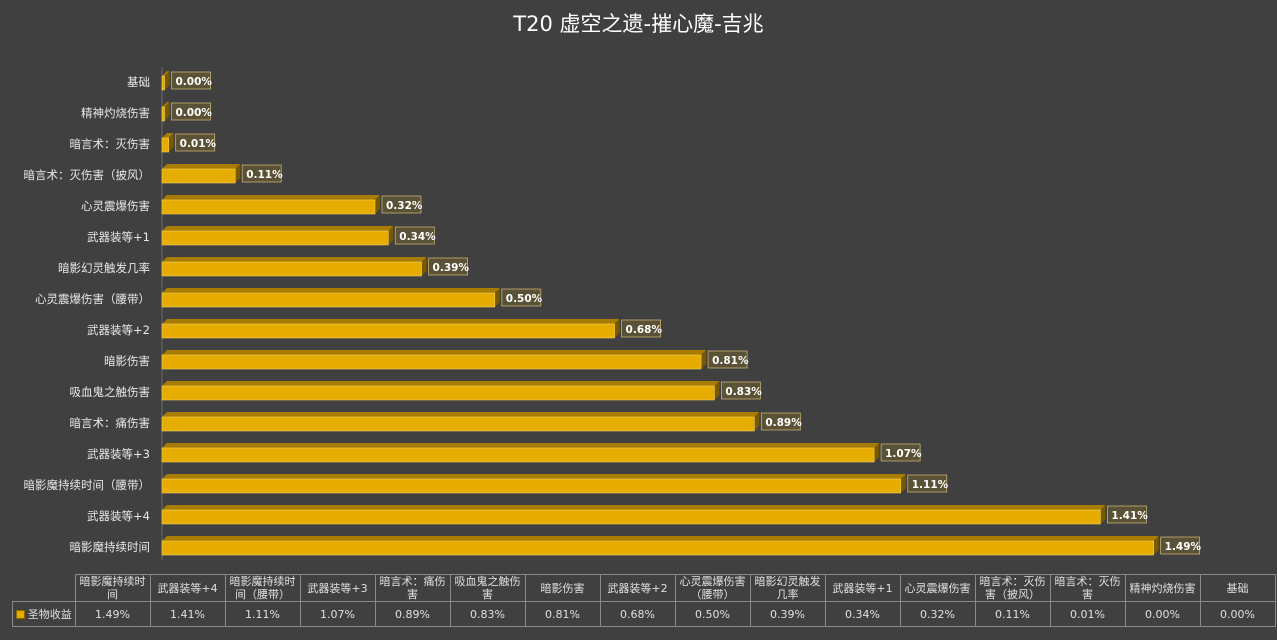  I want to click on table-value-cell: 0.32%, so click(937, 614).